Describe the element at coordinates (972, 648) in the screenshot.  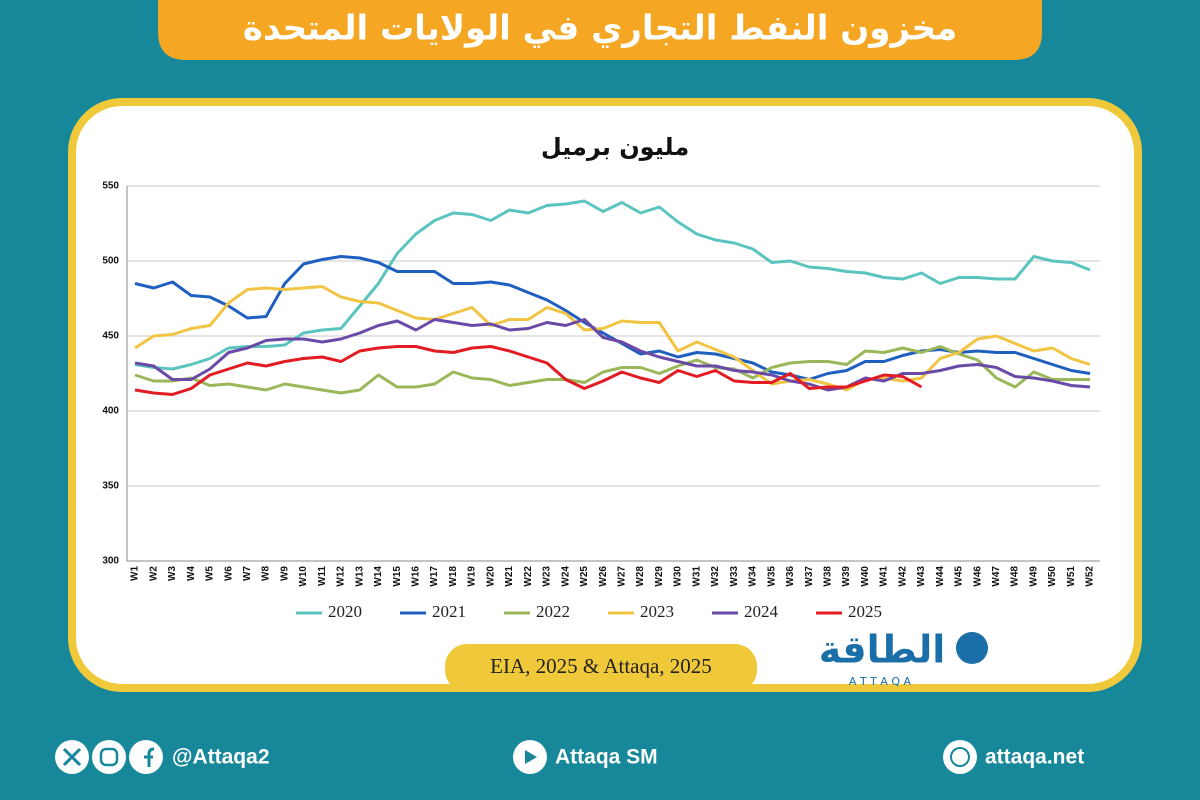
I see `logo-icon` at that location.